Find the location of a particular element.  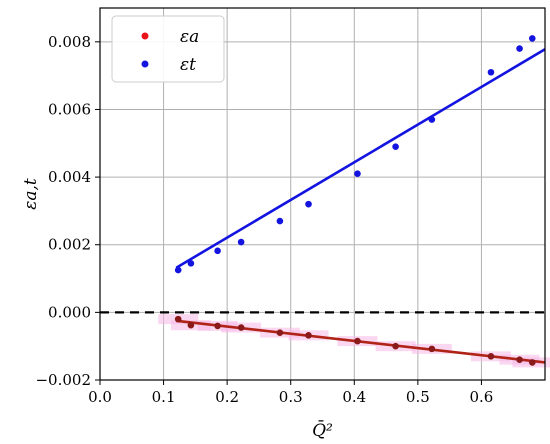

x-tick-label: 0.3 is located at coordinates (291, 397).